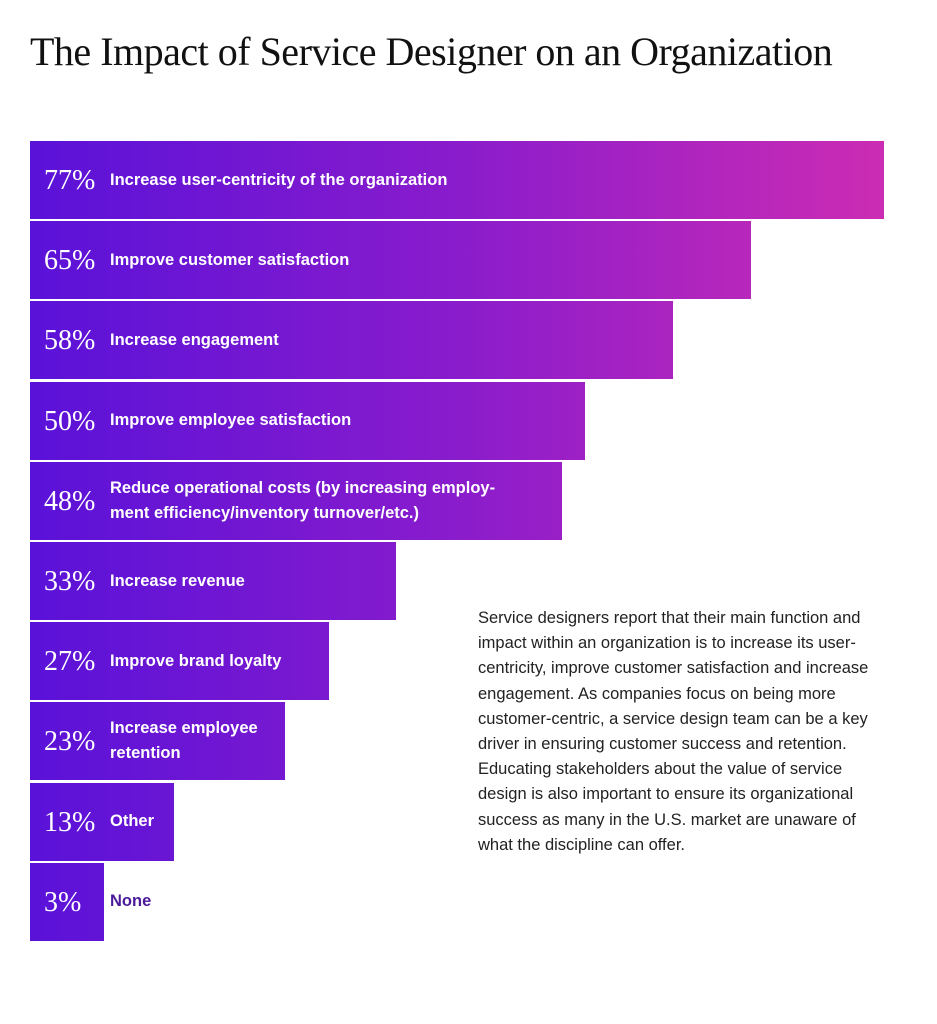  What do you see at coordinates (70, 421) in the screenshot?
I see `value-label: 50%` at bounding box center [70, 421].